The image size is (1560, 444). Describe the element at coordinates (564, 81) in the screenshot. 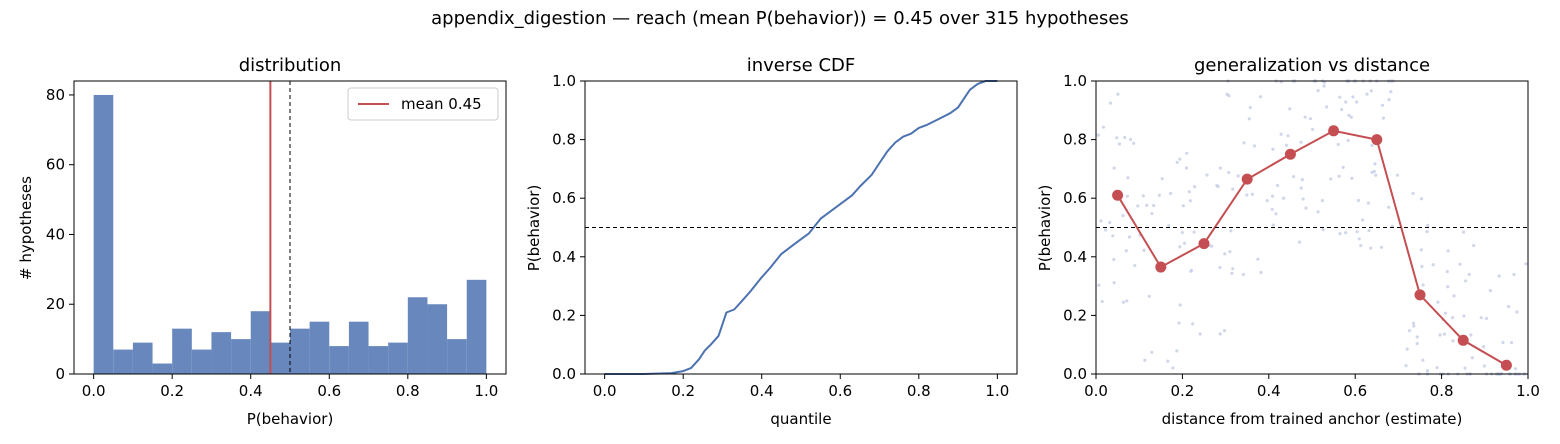

I see `y-tick-label: 1.0` at that location.